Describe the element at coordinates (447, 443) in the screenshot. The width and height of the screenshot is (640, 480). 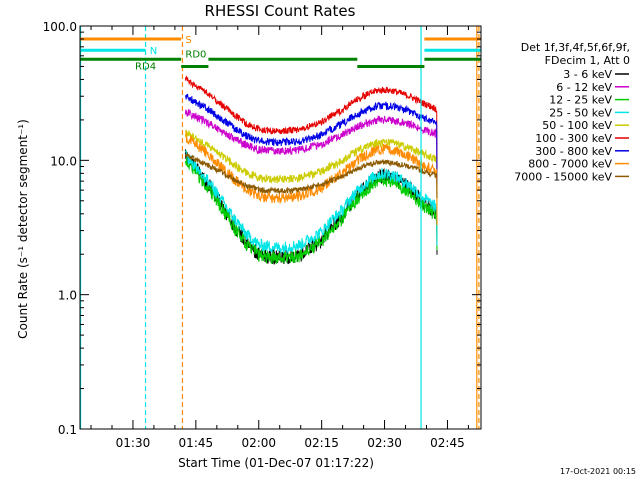
I see `x-tick-label: 02:45` at that location.